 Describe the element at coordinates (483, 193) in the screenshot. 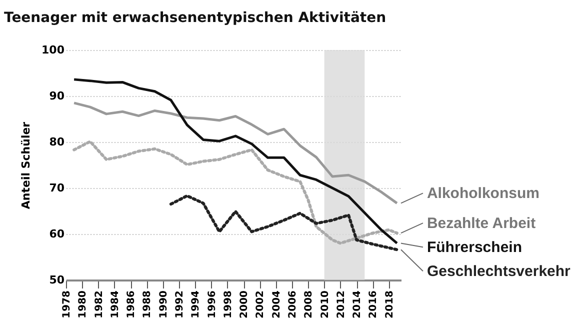

I see `text: Alkoholkonsum` at that location.